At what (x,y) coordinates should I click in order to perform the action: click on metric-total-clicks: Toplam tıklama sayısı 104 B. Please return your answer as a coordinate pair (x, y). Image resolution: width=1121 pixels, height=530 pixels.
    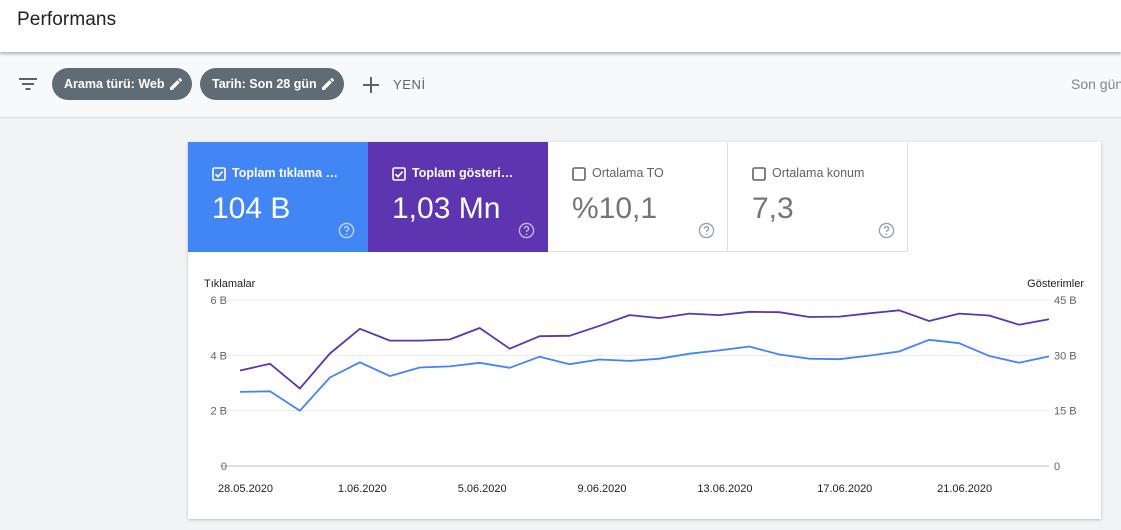
    Looking at the image, I should click on (278, 197).